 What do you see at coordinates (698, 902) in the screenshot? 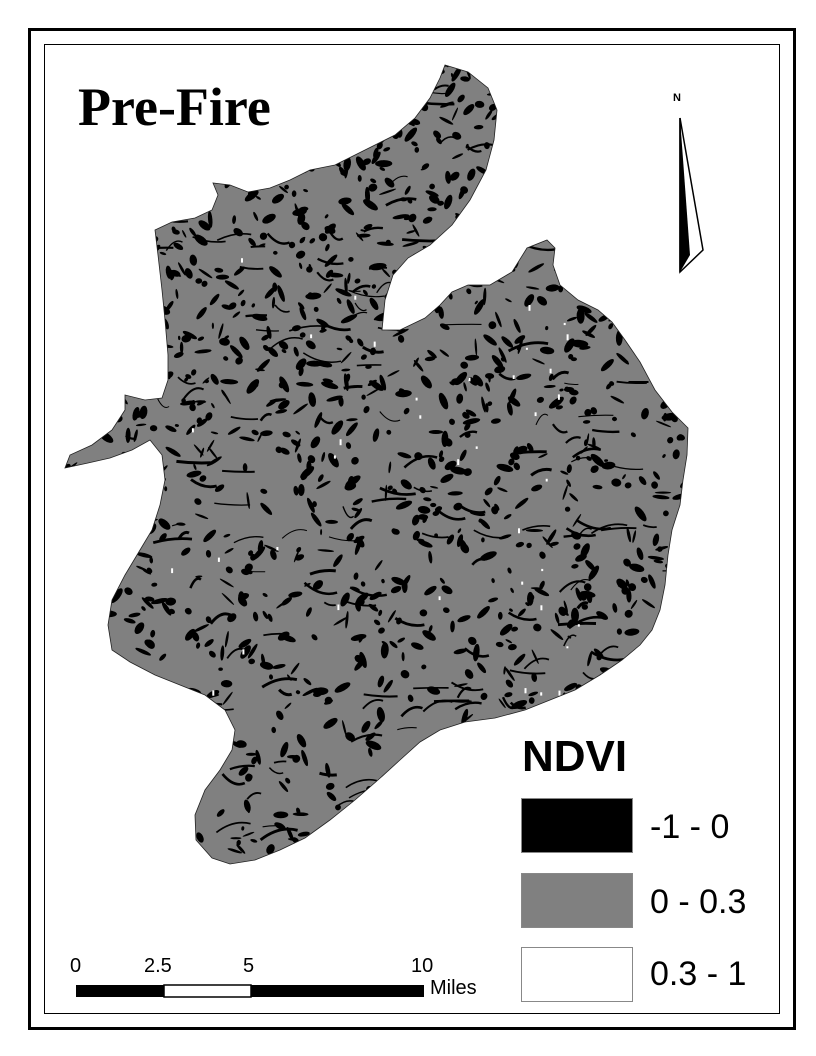
I see `legend-label-mid: 0 - 0.3` at bounding box center [698, 902].